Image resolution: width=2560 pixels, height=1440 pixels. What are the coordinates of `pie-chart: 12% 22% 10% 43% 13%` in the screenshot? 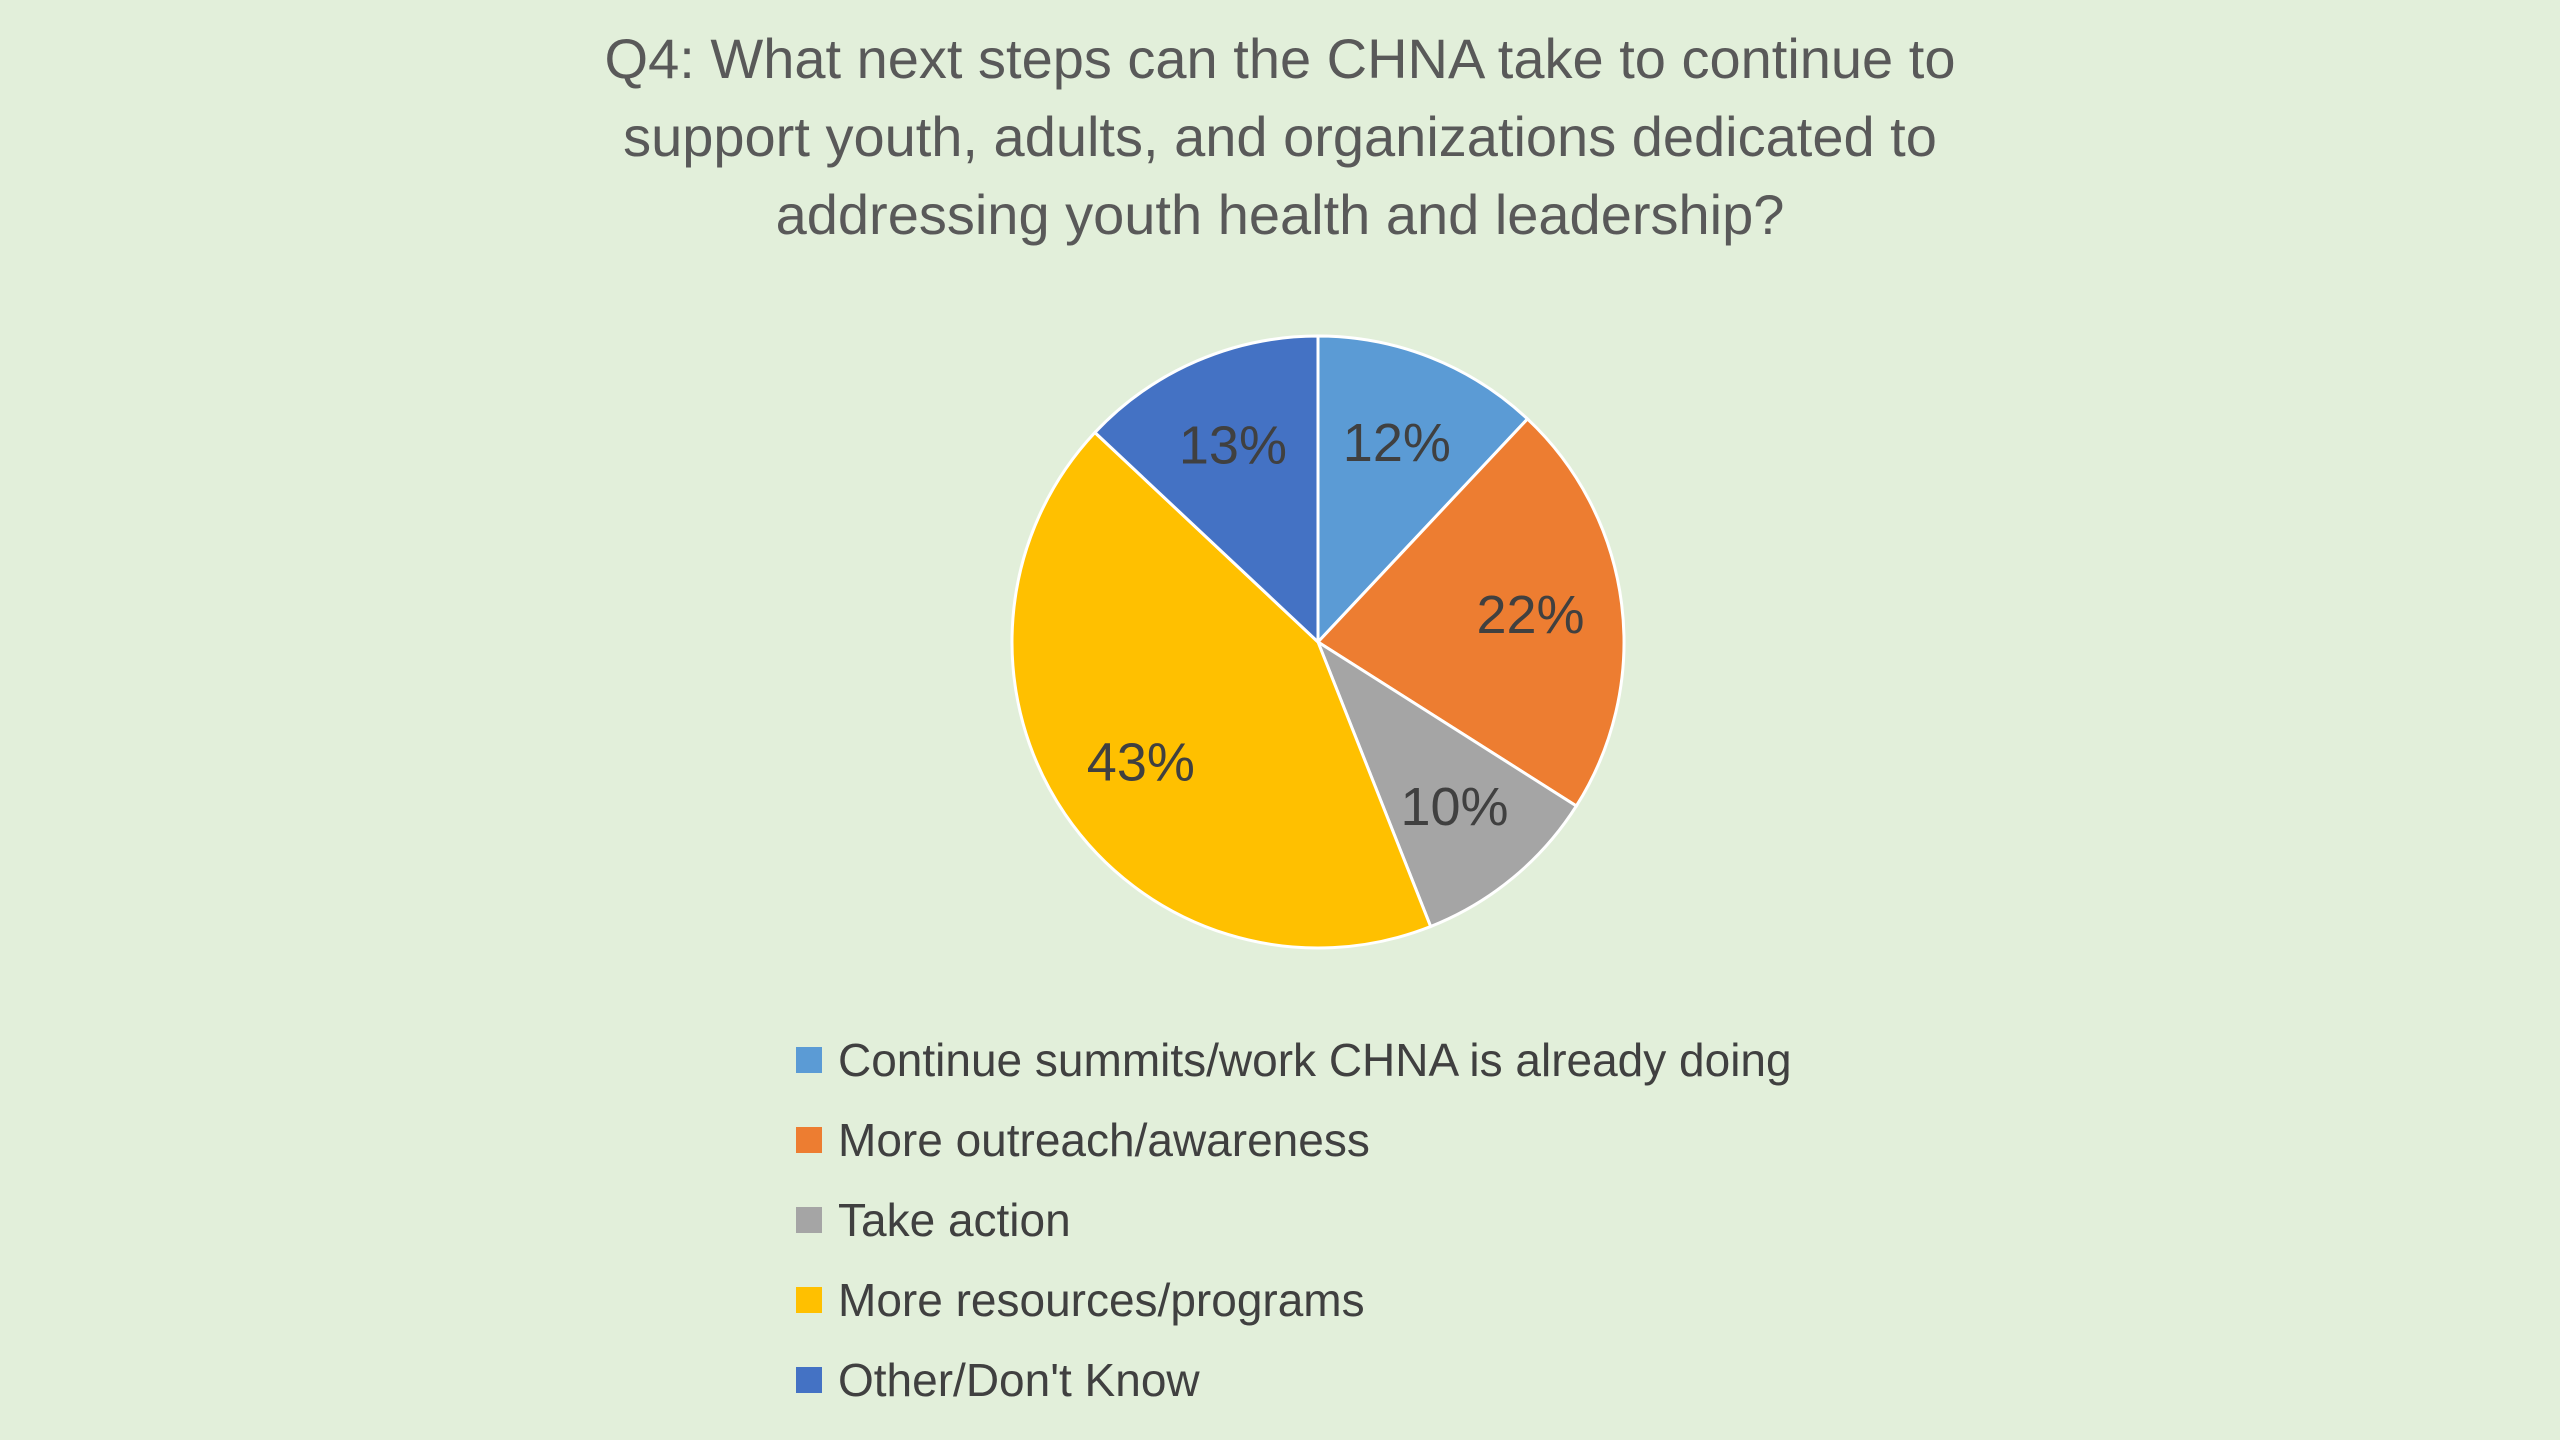 It's located at (1318, 642).